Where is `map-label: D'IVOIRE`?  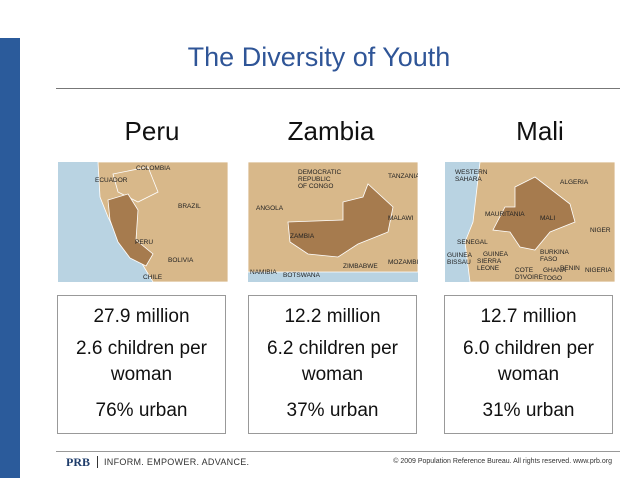 map-label: D'IVOIRE is located at coordinates (529, 277).